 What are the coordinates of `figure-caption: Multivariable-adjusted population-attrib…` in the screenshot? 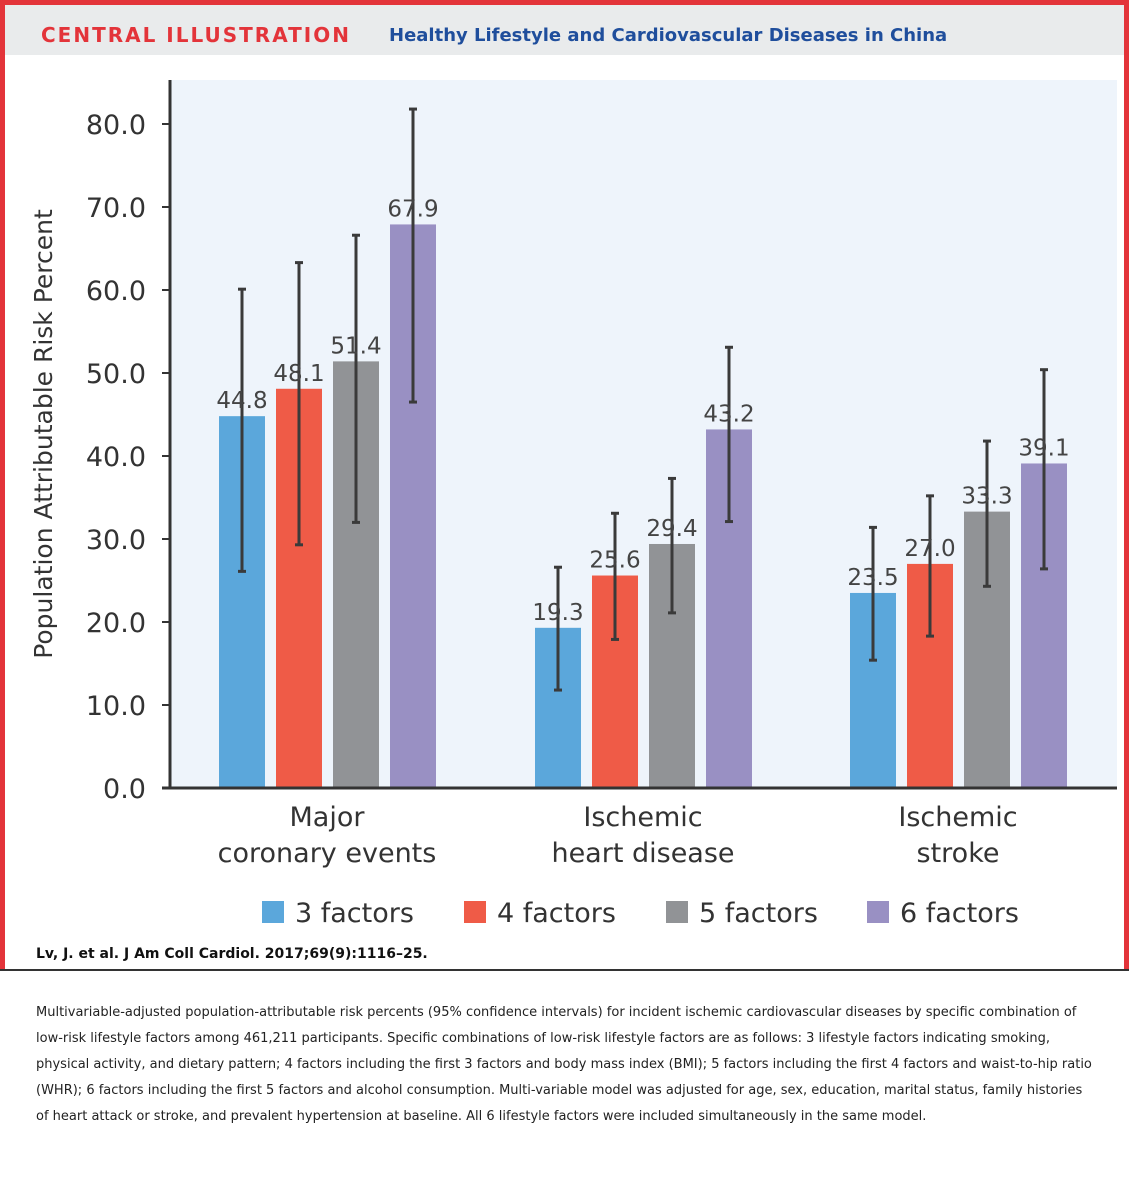 It's located at (564, 1064).